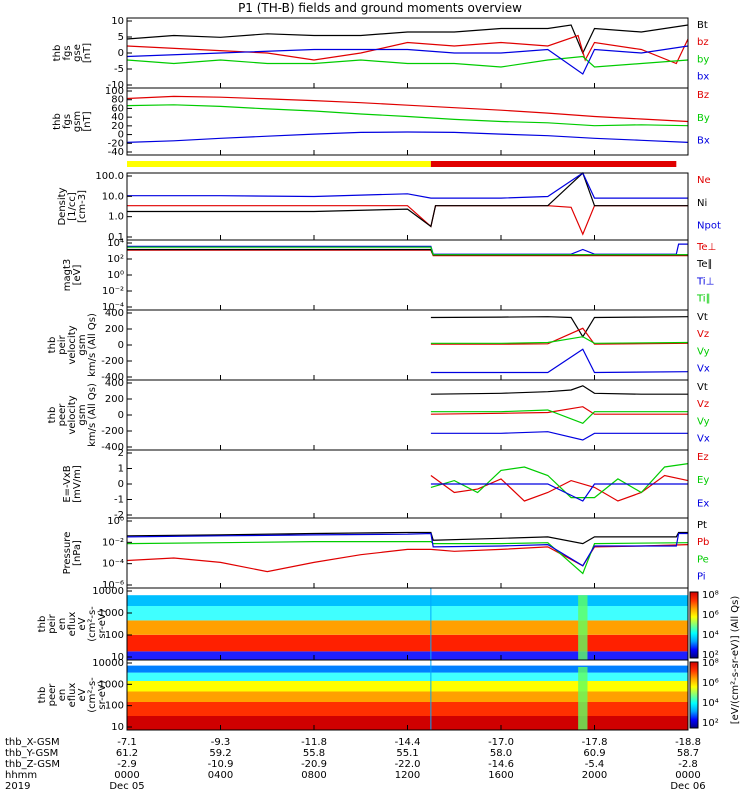 The width and height of the screenshot is (750, 800). I want to click on x-row-value: -2.8, so click(688, 764).